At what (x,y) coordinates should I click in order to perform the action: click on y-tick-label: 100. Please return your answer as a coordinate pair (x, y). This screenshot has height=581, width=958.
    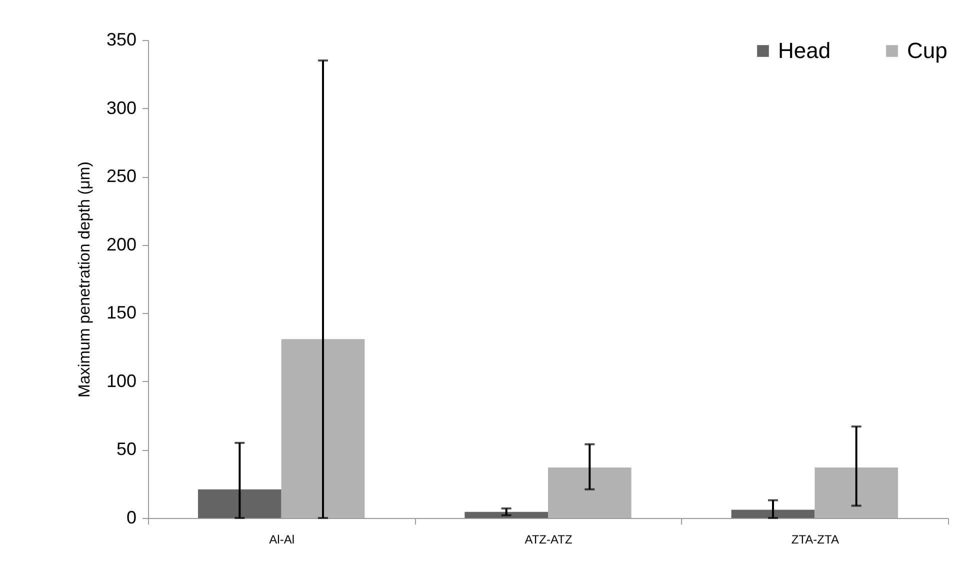
    Looking at the image, I should click on (121, 380).